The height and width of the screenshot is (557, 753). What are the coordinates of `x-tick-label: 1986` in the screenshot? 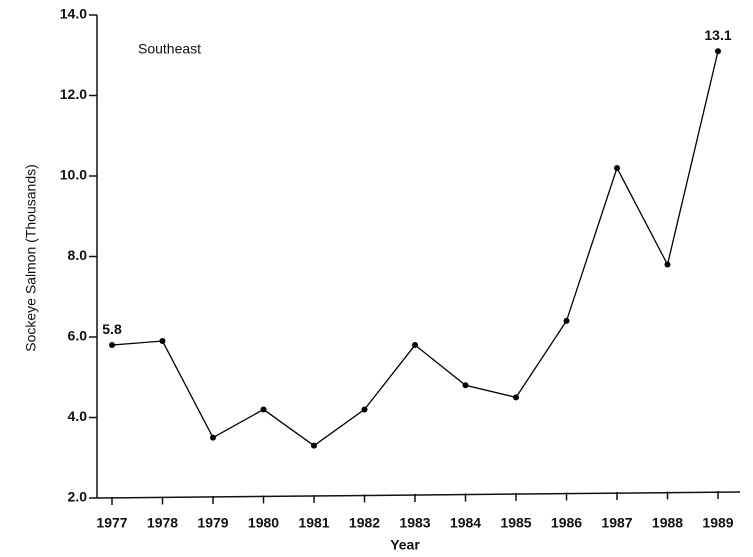 It's located at (566, 523).